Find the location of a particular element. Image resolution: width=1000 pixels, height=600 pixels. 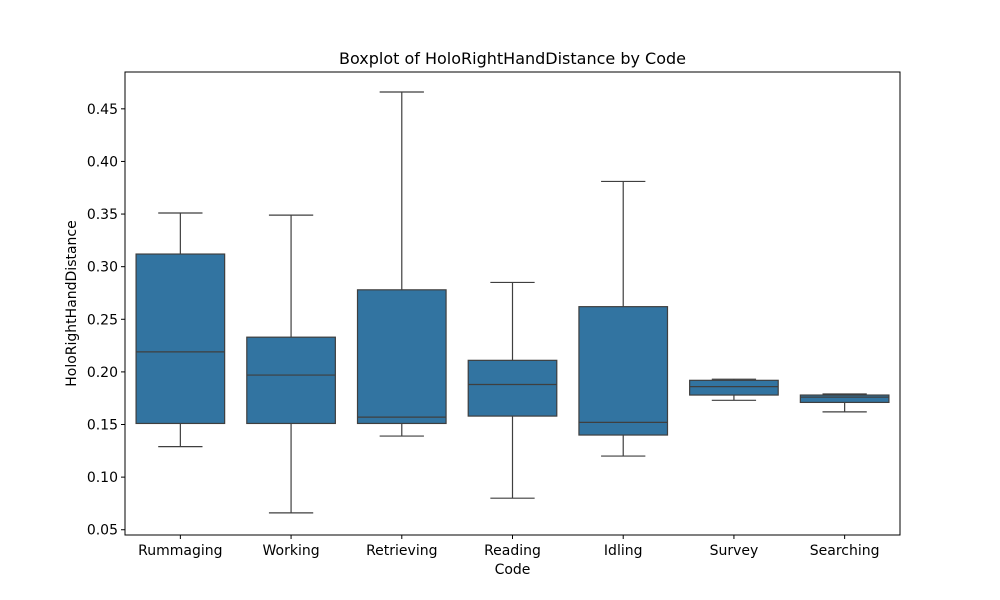

y-tick-label: 0.10 is located at coordinates (102, 478).